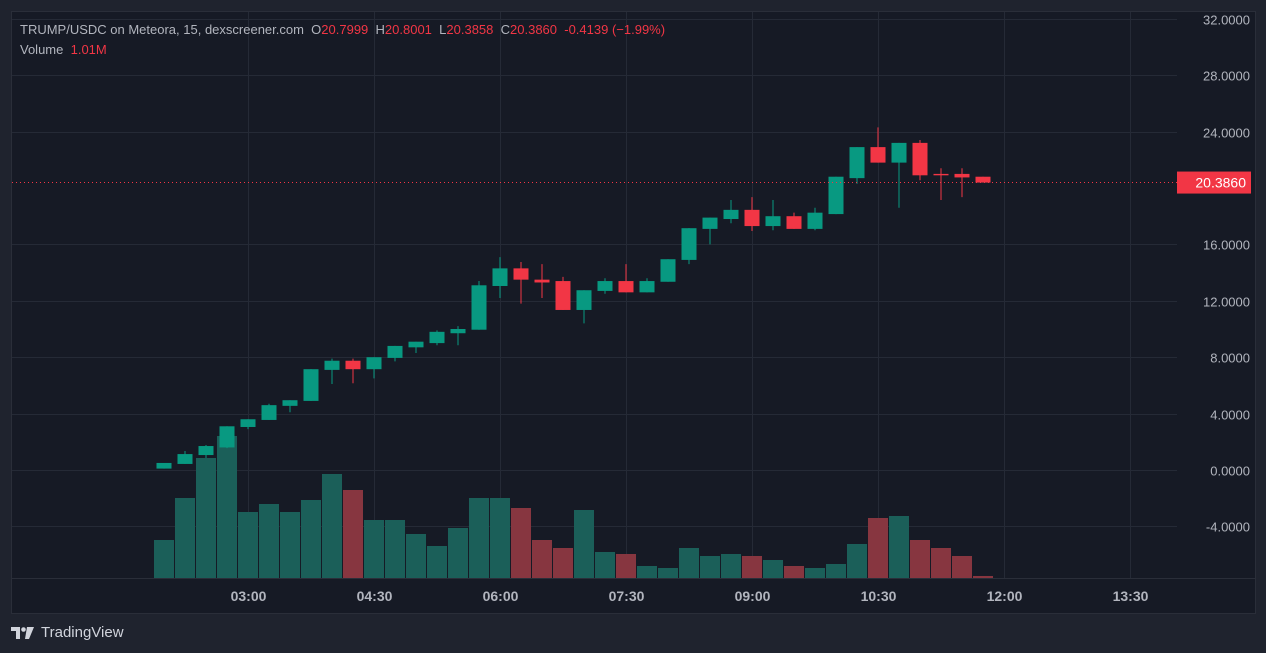 Image resolution: width=1266 pixels, height=653 pixels. Describe the element at coordinates (1226, 302) in the screenshot. I see `y-tick-label: 12.0000` at that location.